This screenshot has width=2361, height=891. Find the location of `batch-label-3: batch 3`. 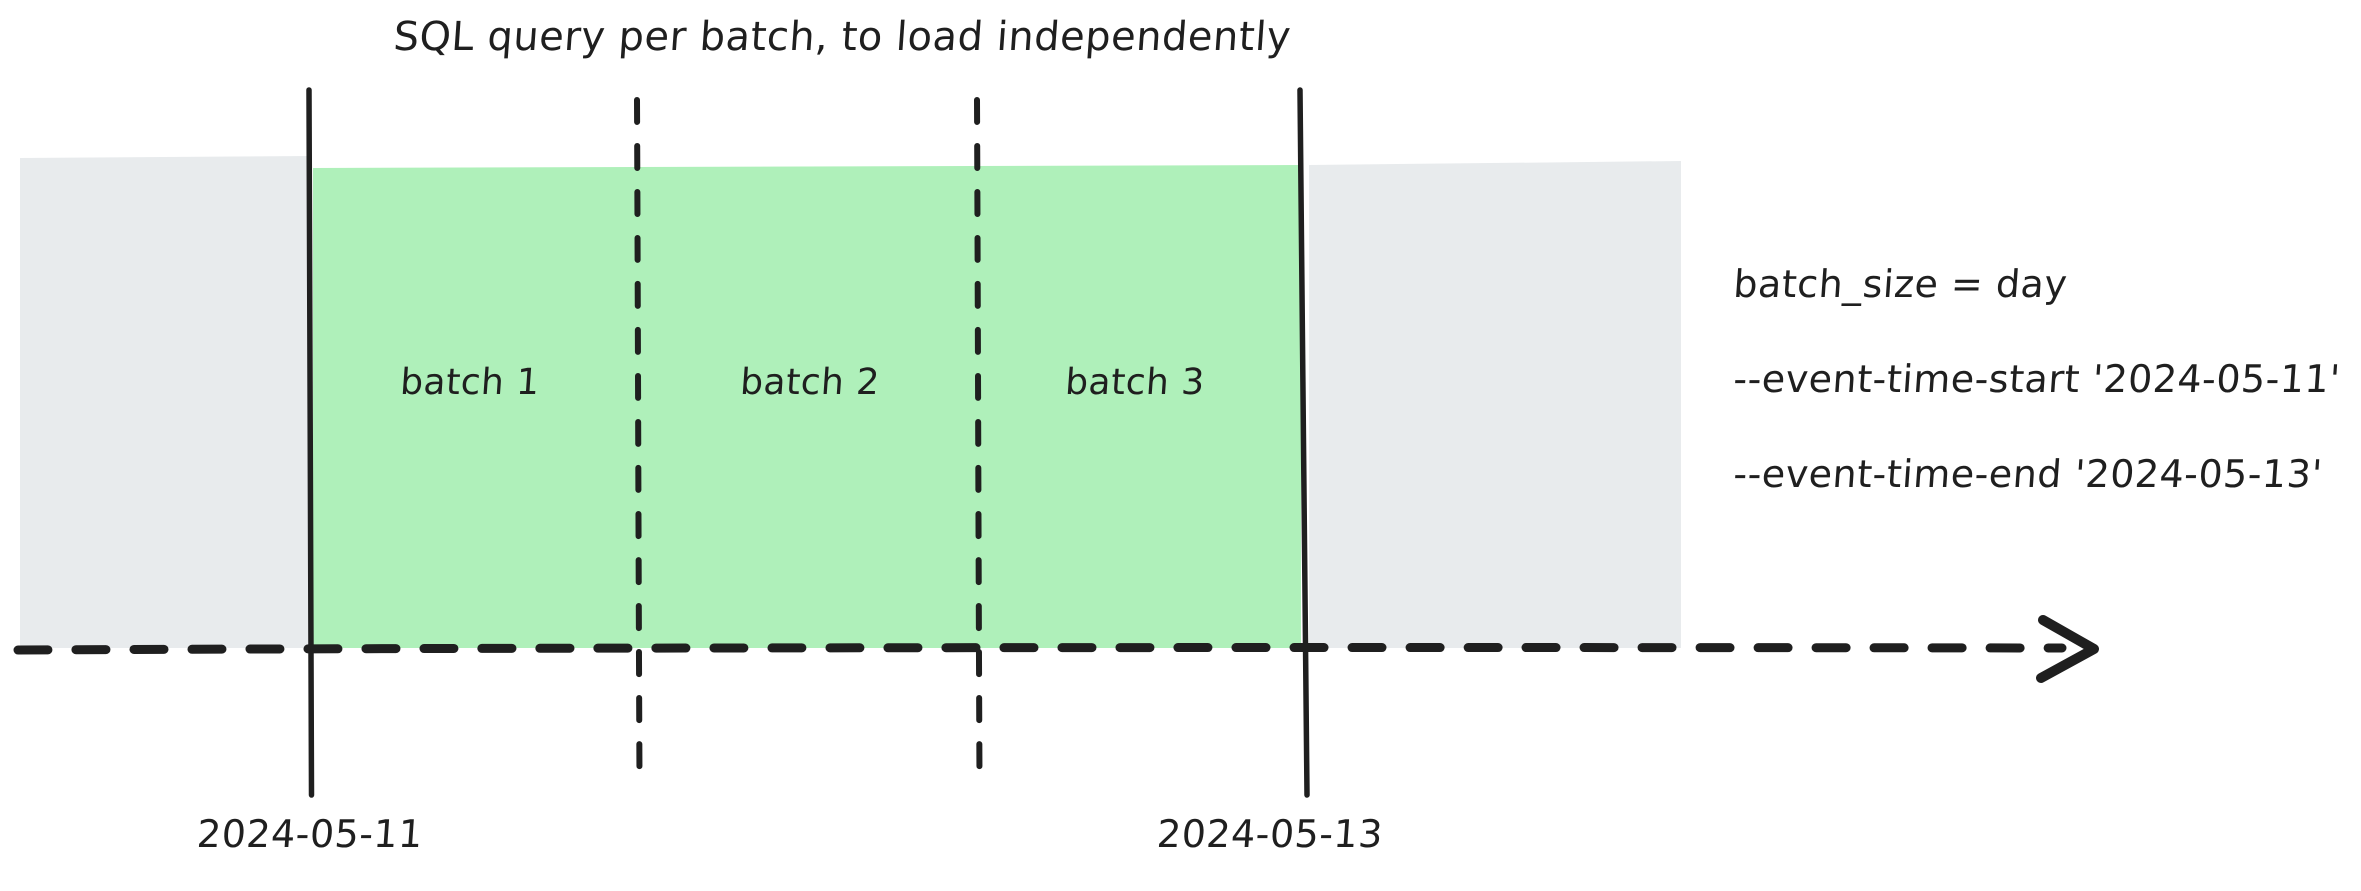

batch-label-3: batch 3 is located at coordinates (1135, 382).